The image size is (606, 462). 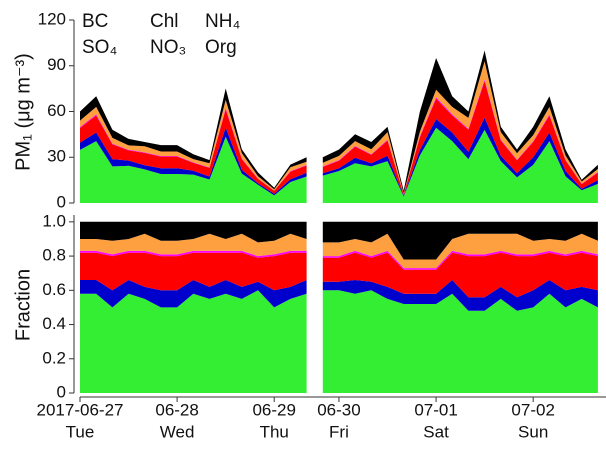 I want to click on y-tick-label: 1.0, so click(x=54, y=220).